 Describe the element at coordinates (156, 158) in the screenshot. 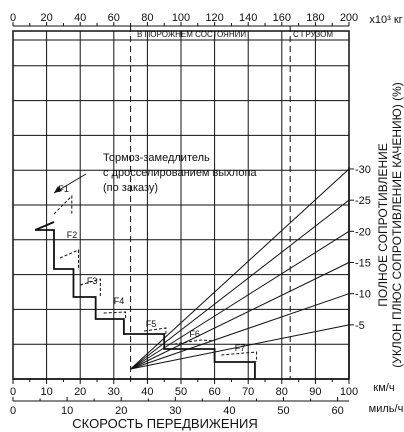

I see `annotation-line-1: Тормоз-замедлитель` at that location.